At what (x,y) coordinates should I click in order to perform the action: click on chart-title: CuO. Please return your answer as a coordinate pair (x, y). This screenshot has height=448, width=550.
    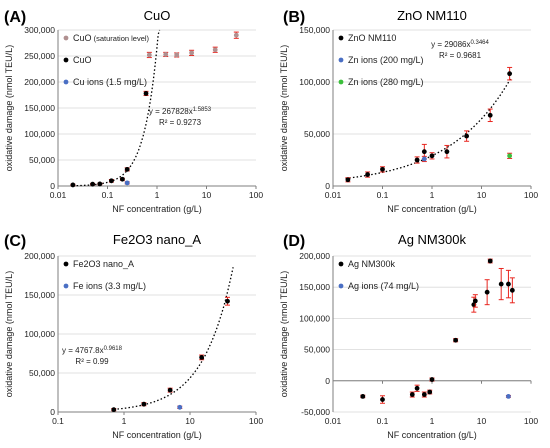
    Looking at the image, I should click on (157, 15).